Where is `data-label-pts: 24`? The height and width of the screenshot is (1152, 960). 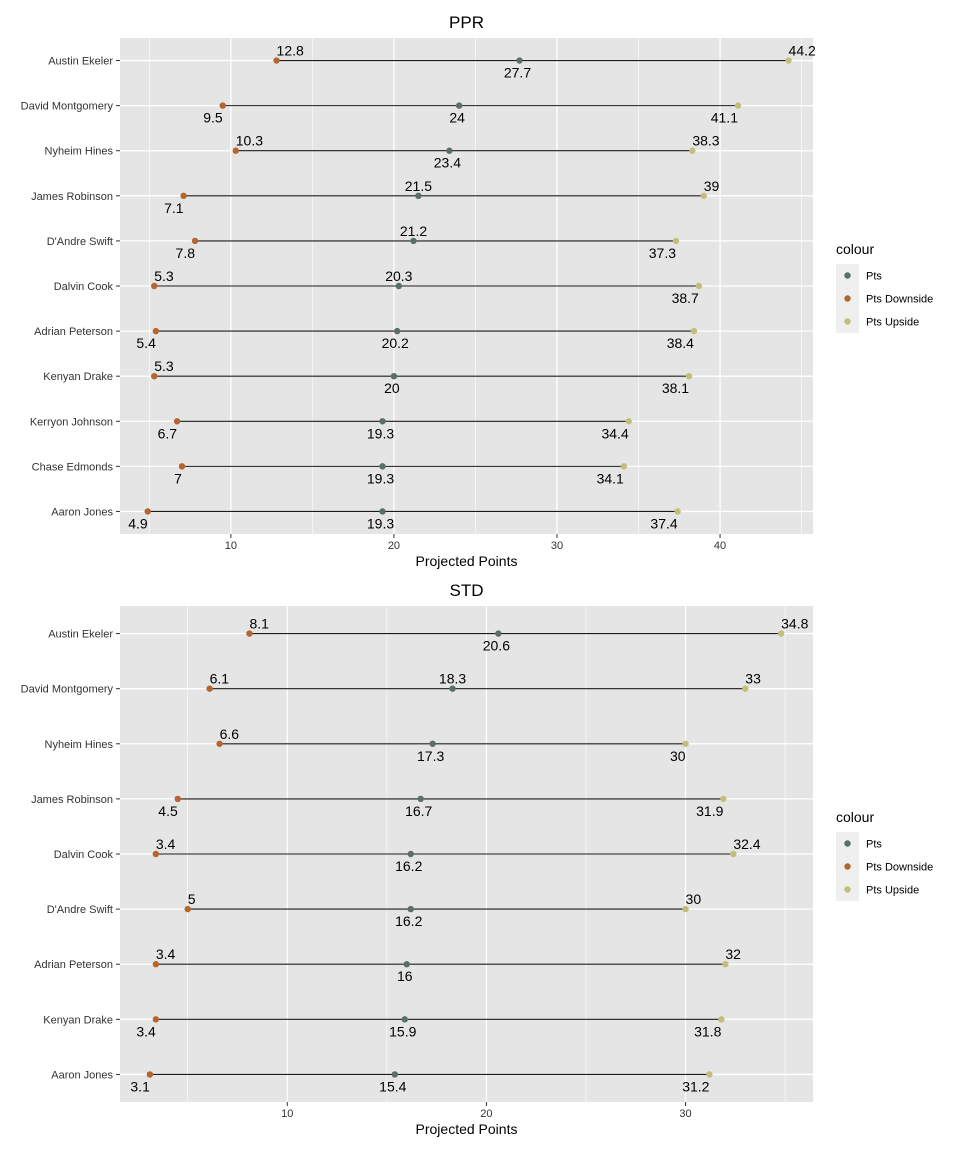 data-label-pts: 24 is located at coordinates (457, 118).